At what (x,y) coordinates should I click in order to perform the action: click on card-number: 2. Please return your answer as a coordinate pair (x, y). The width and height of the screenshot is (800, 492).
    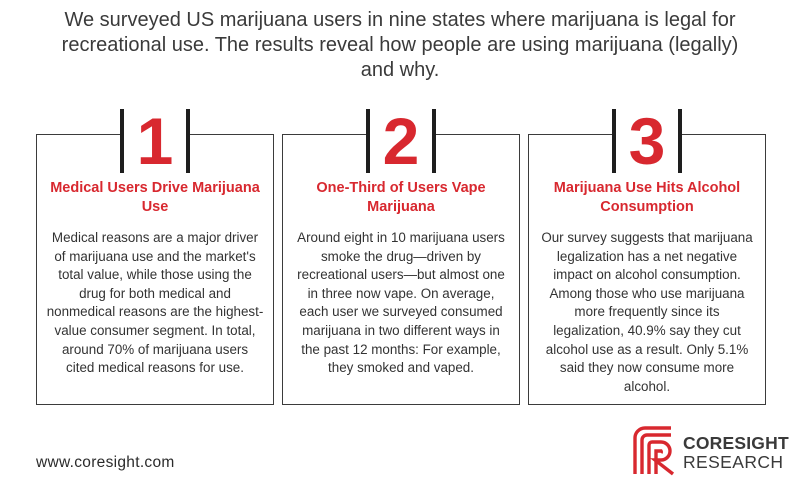
    Looking at the image, I should click on (401, 141).